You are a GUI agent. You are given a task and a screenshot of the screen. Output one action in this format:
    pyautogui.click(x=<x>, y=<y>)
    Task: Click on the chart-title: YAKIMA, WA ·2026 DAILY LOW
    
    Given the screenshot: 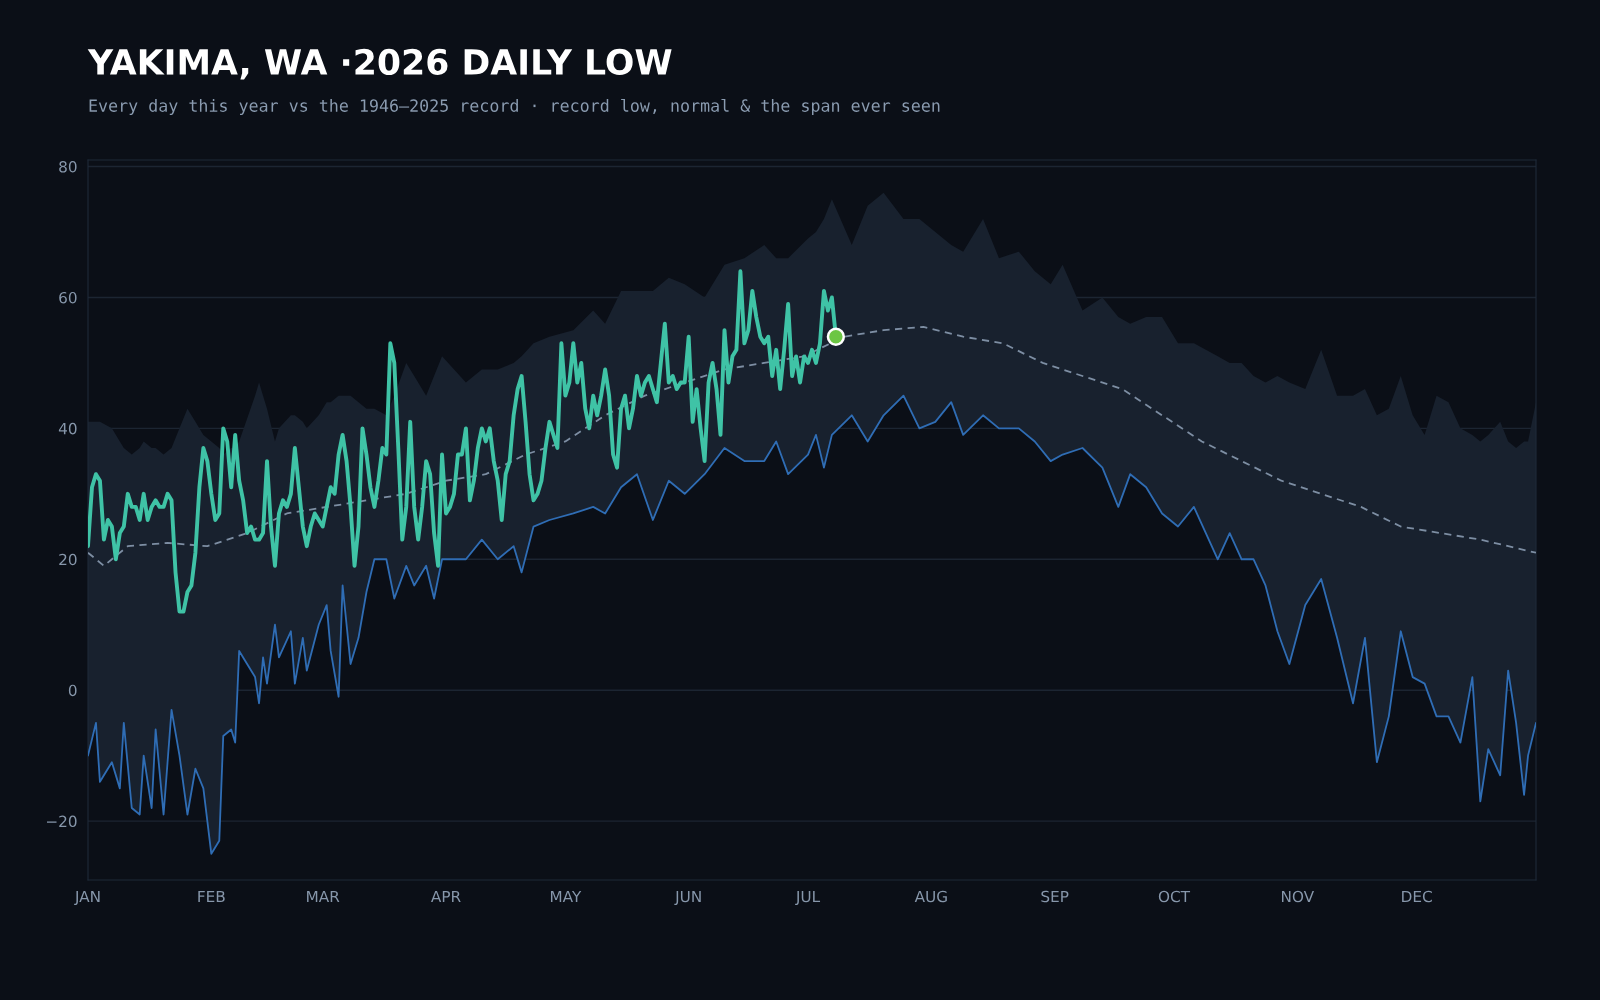 What is the action you would take?
    pyautogui.click(x=379, y=64)
    